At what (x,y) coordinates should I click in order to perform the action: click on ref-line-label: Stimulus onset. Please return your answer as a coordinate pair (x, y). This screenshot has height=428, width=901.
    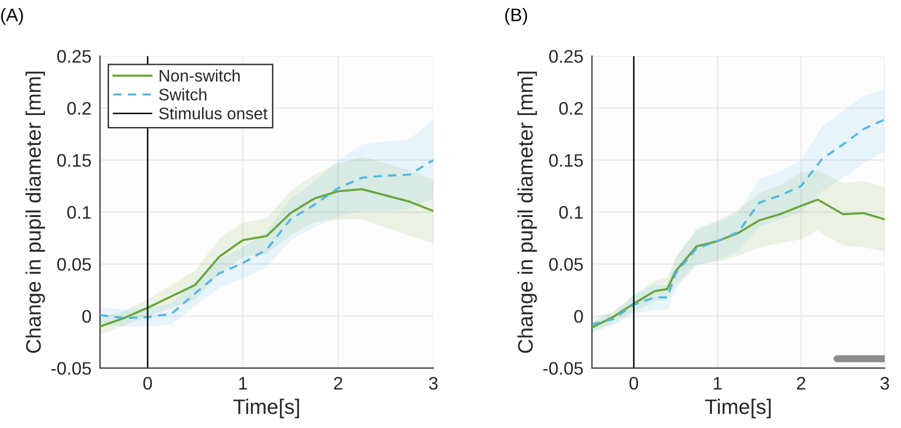
    Looking at the image, I should click on (213, 113).